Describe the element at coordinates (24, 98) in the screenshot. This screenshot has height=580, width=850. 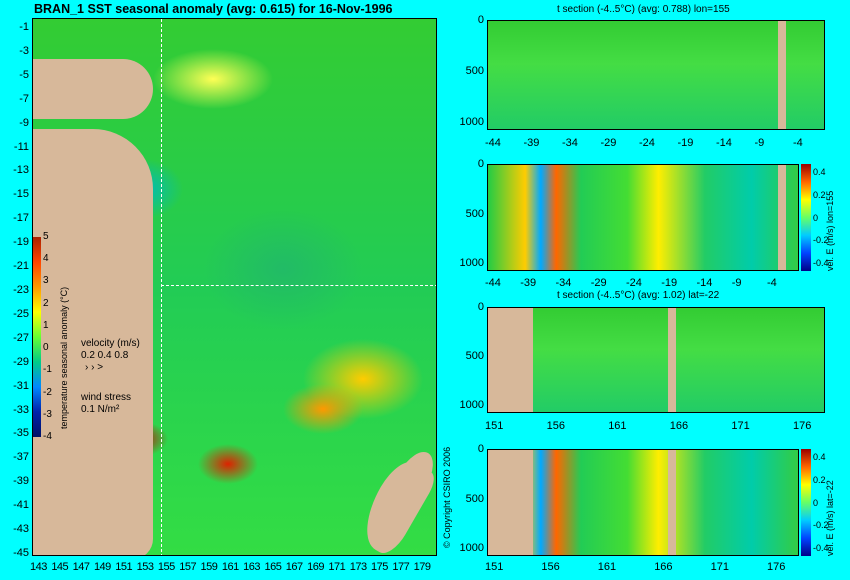
I see `lat-tick-label: -7` at that location.